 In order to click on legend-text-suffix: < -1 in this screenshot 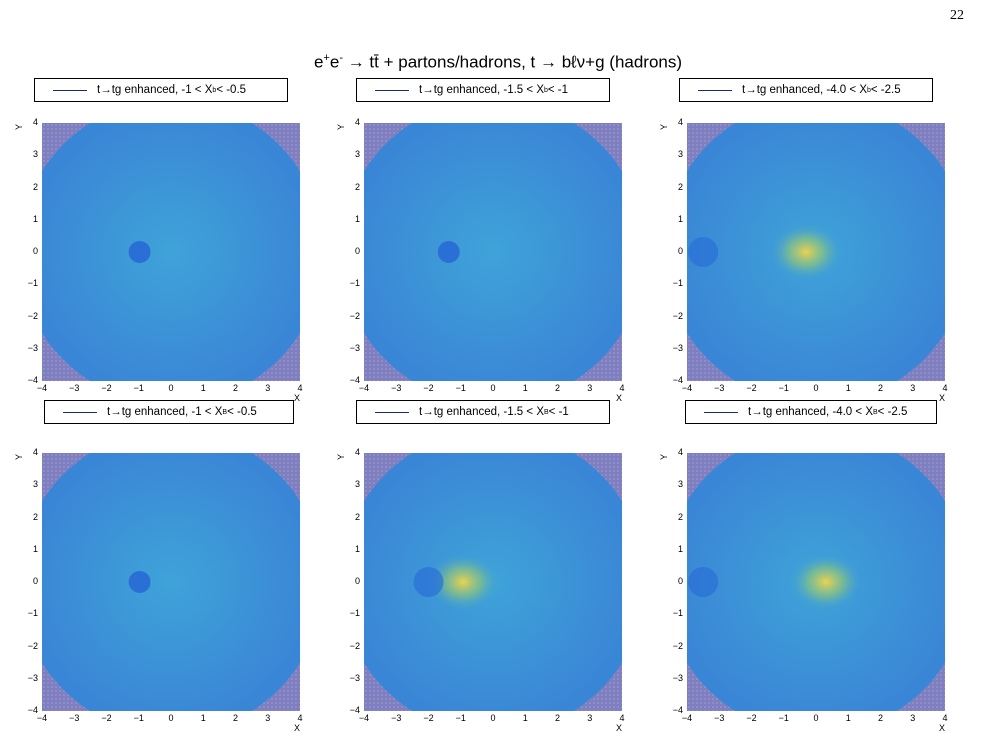, I will do `click(558, 412)`.